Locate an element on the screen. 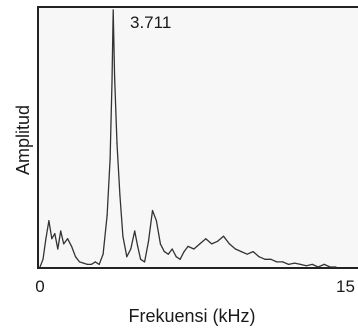 The image size is (358, 329). peak-annotation-label: 3.711 is located at coordinates (150, 22).